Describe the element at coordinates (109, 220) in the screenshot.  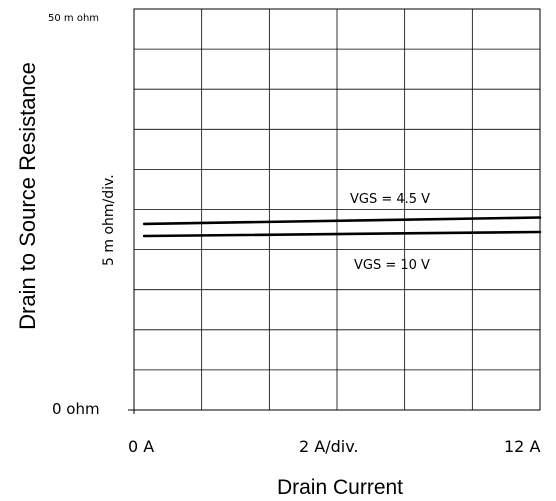
I see `y-tick-label-middle: 5 m ohm/div.` at that location.